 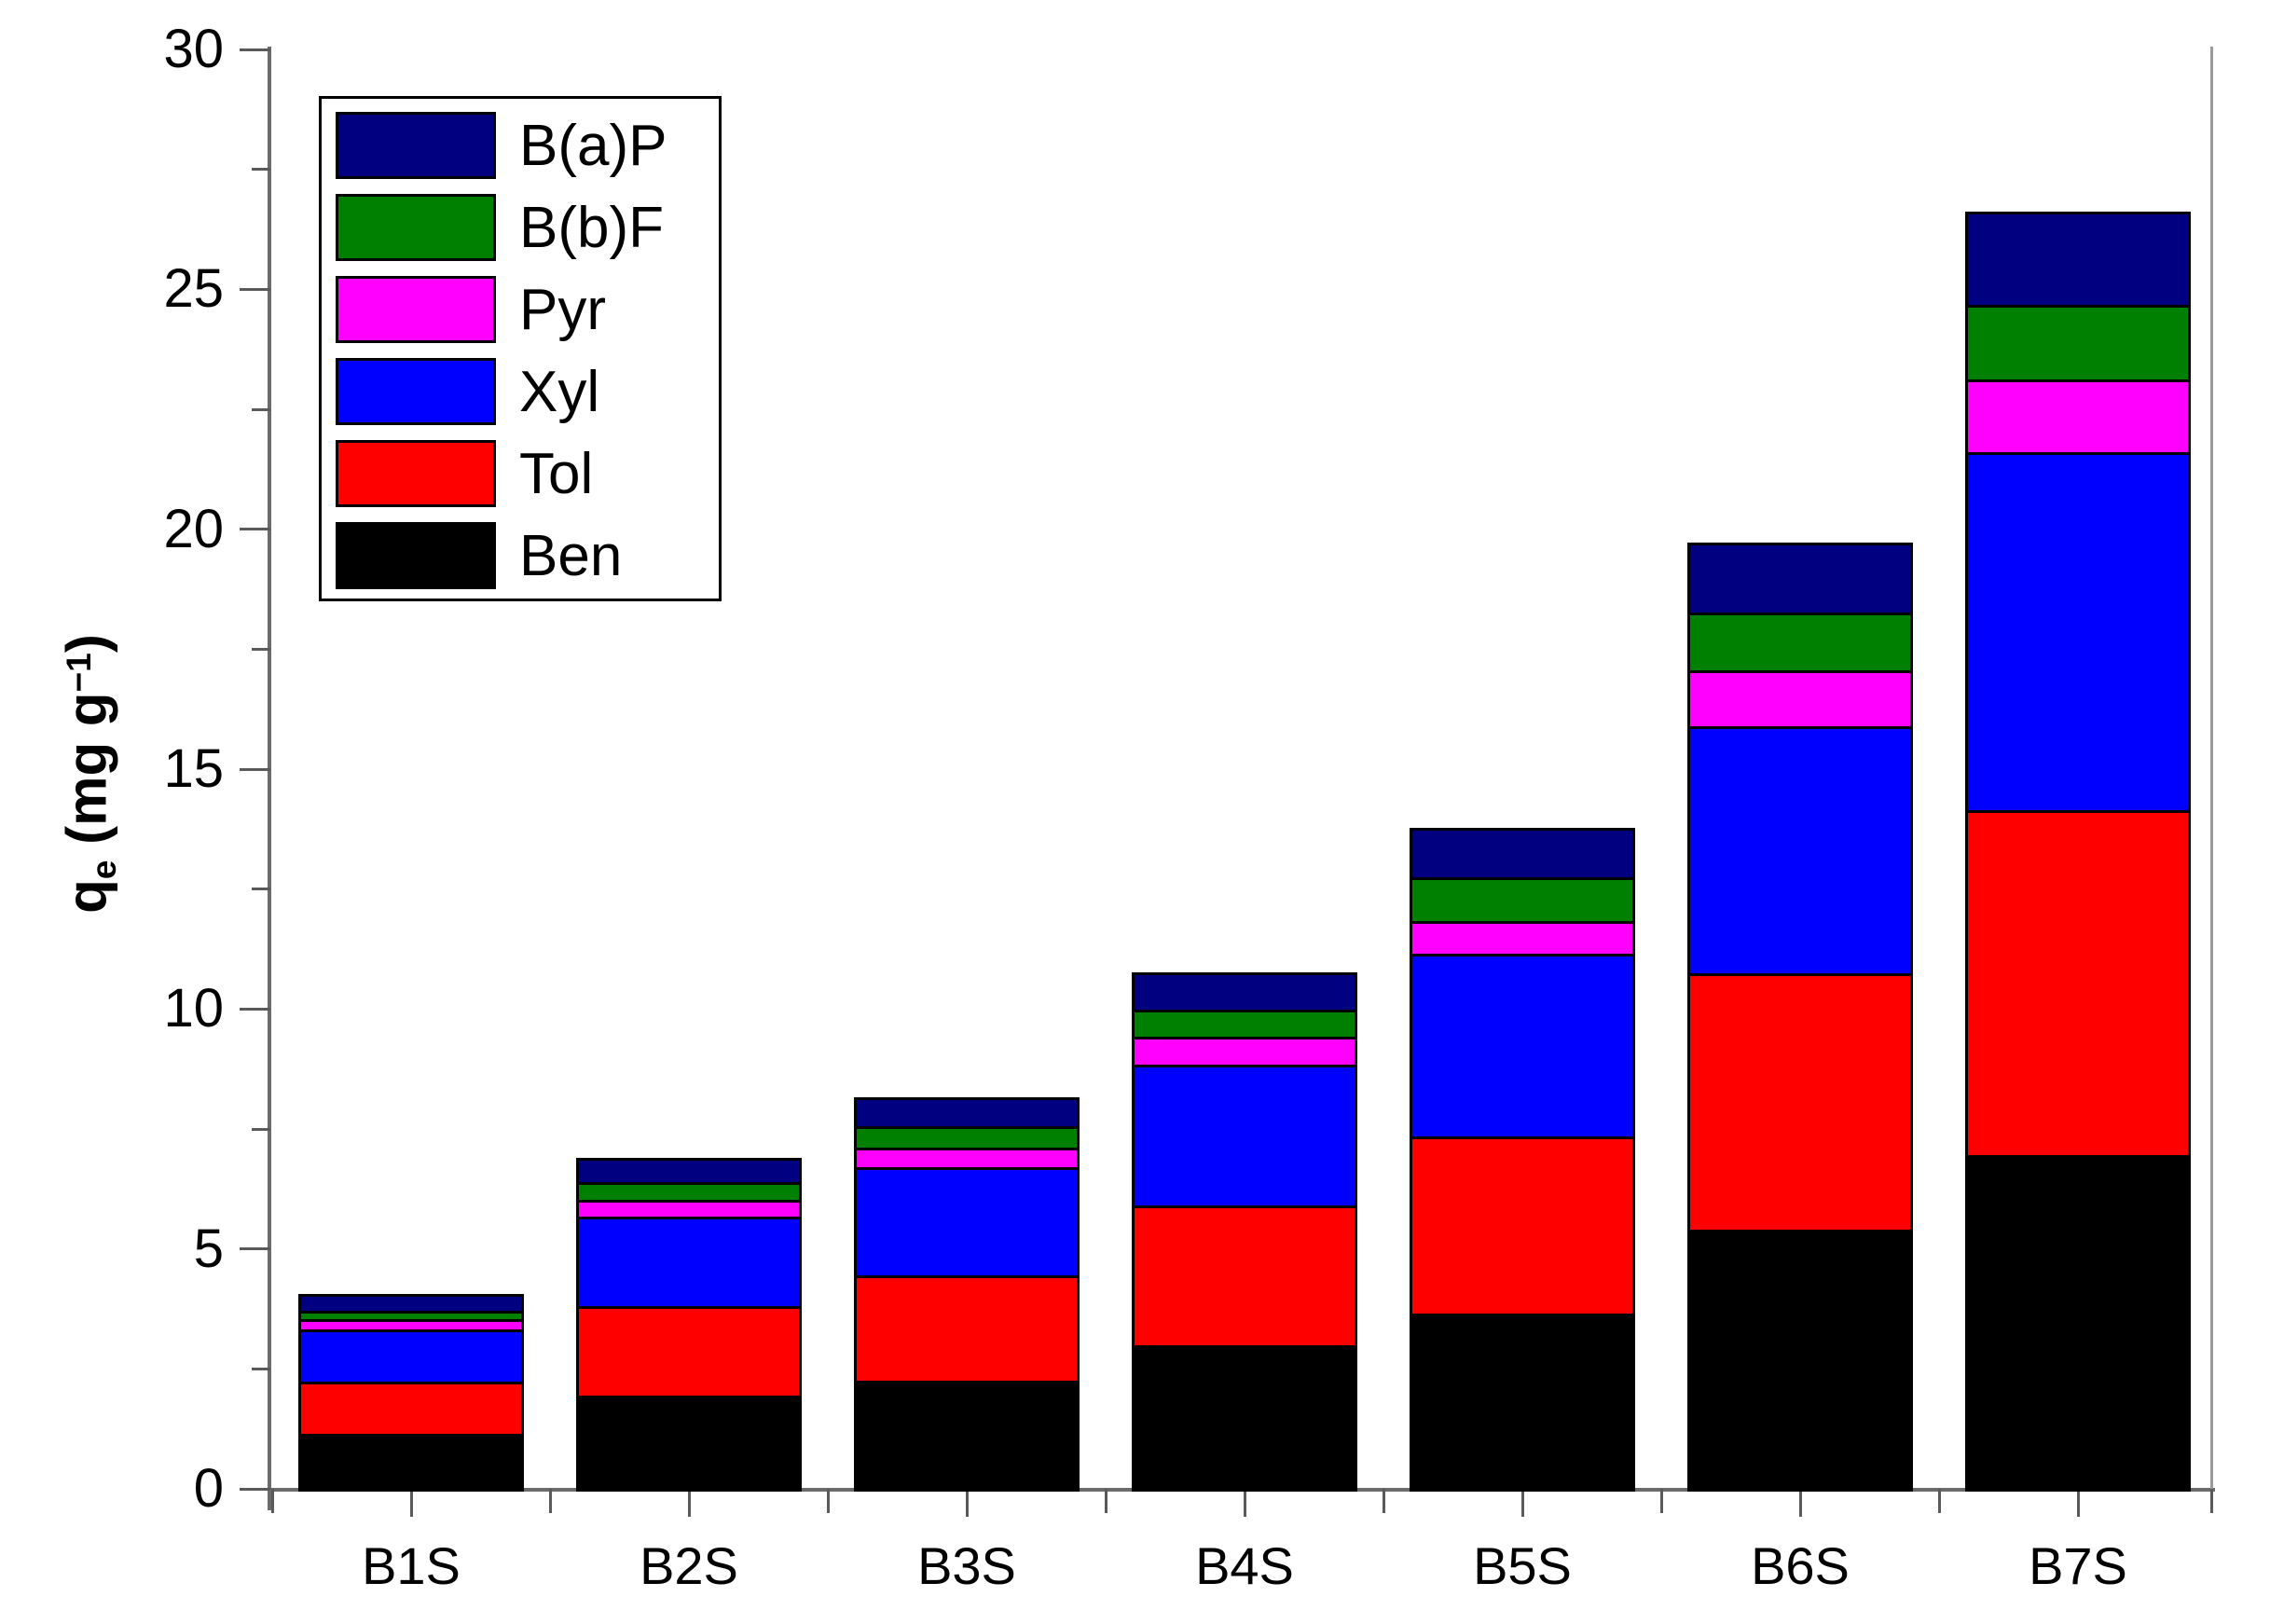 What do you see at coordinates (1244, 1051) in the screenshot?
I see `bar-segment-b4s-pyr` at bounding box center [1244, 1051].